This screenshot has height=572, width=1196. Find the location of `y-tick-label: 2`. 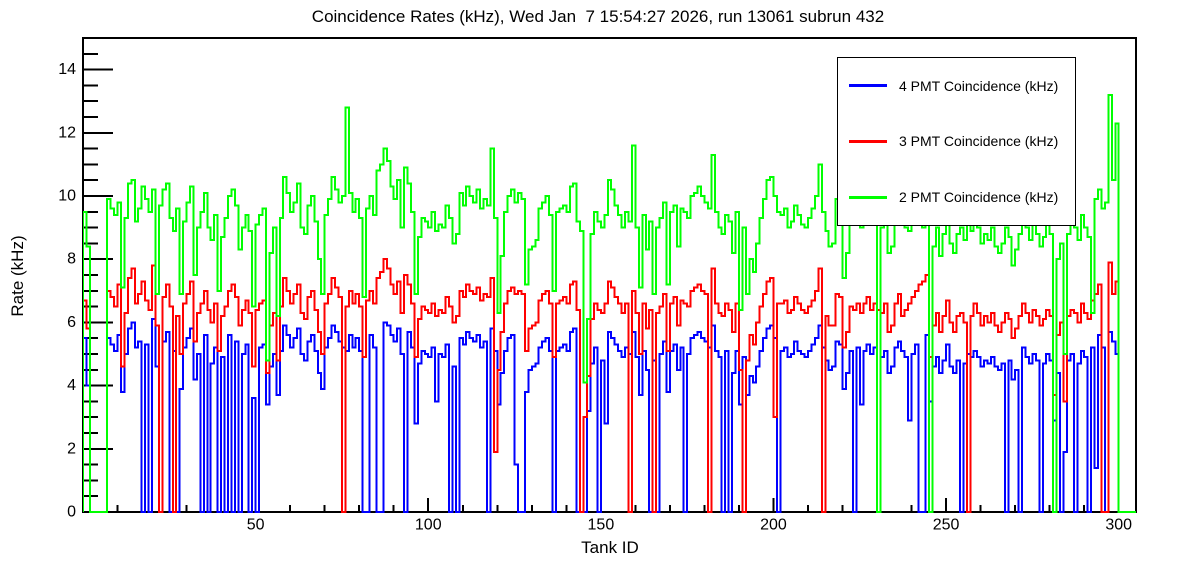

y-tick-label: 2 is located at coordinates (71, 448).